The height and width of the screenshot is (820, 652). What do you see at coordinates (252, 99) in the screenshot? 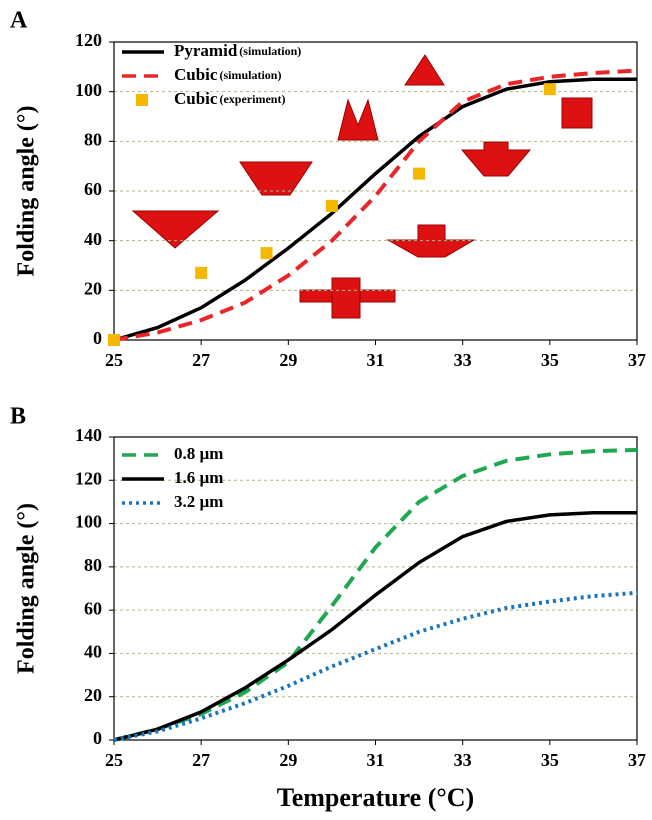
I see `legend-note: (experiment)` at bounding box center [252, 99].